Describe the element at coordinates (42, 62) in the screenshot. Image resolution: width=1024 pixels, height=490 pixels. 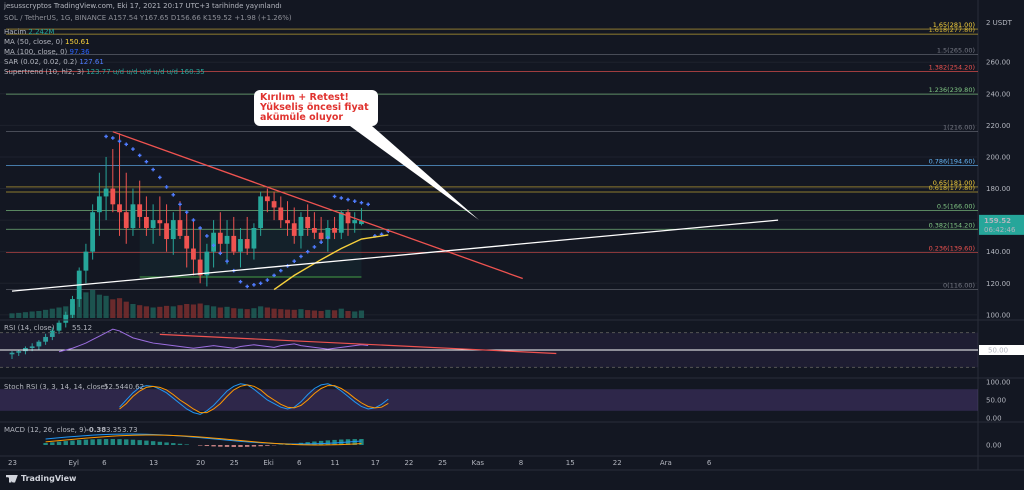
I see `indicator-label: SAR (0.02, 0.02, 0.2)` at that location.